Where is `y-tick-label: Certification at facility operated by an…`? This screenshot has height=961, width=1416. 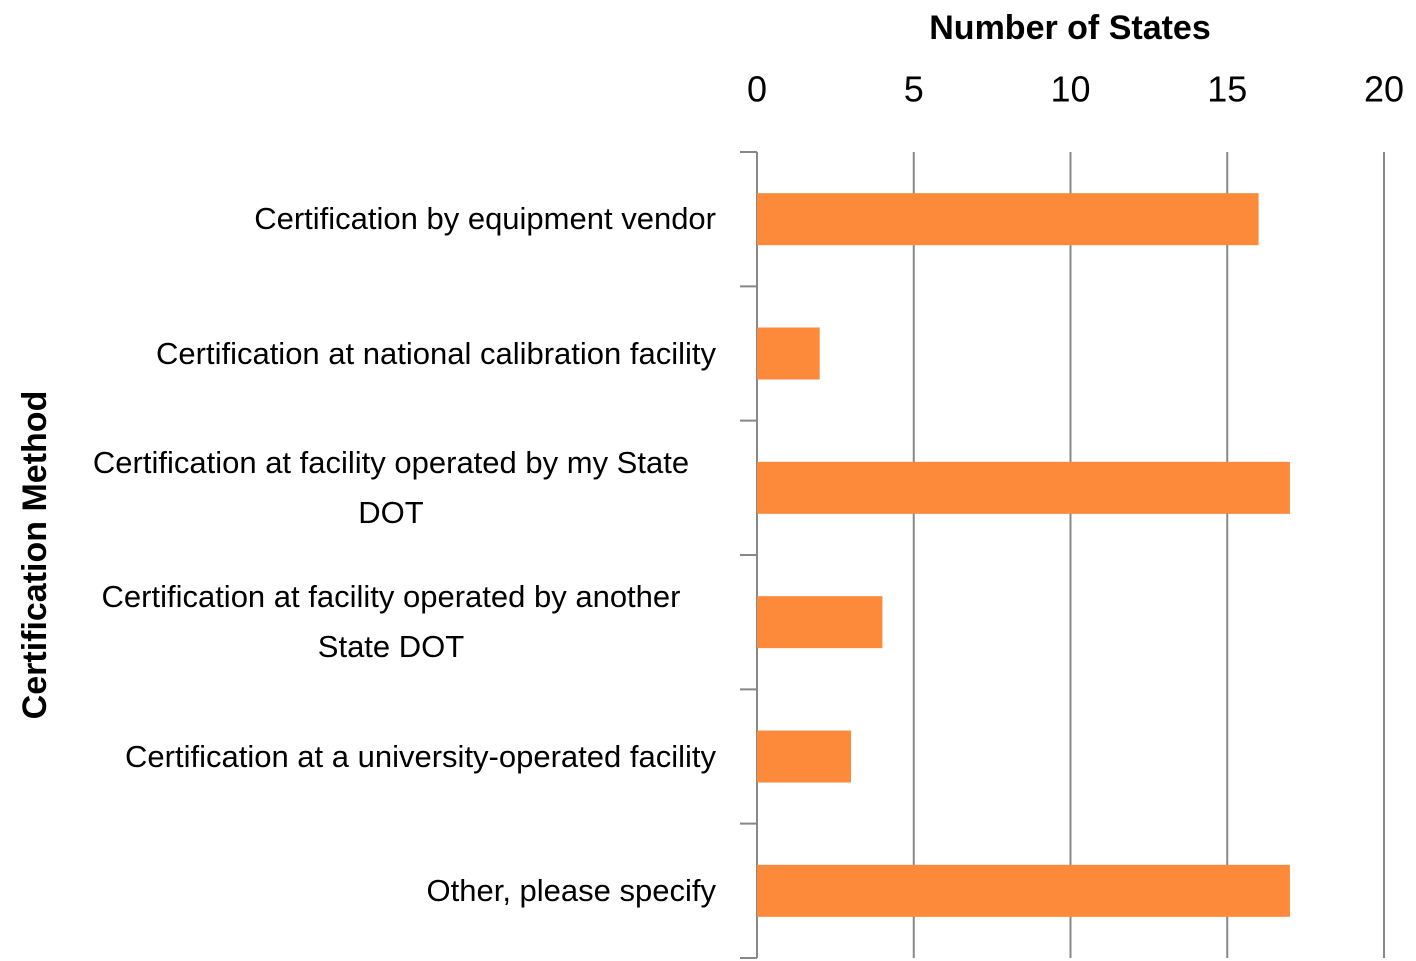
y-tick-label: Certification at facility operated by an… is located at coordinates (391, 622).